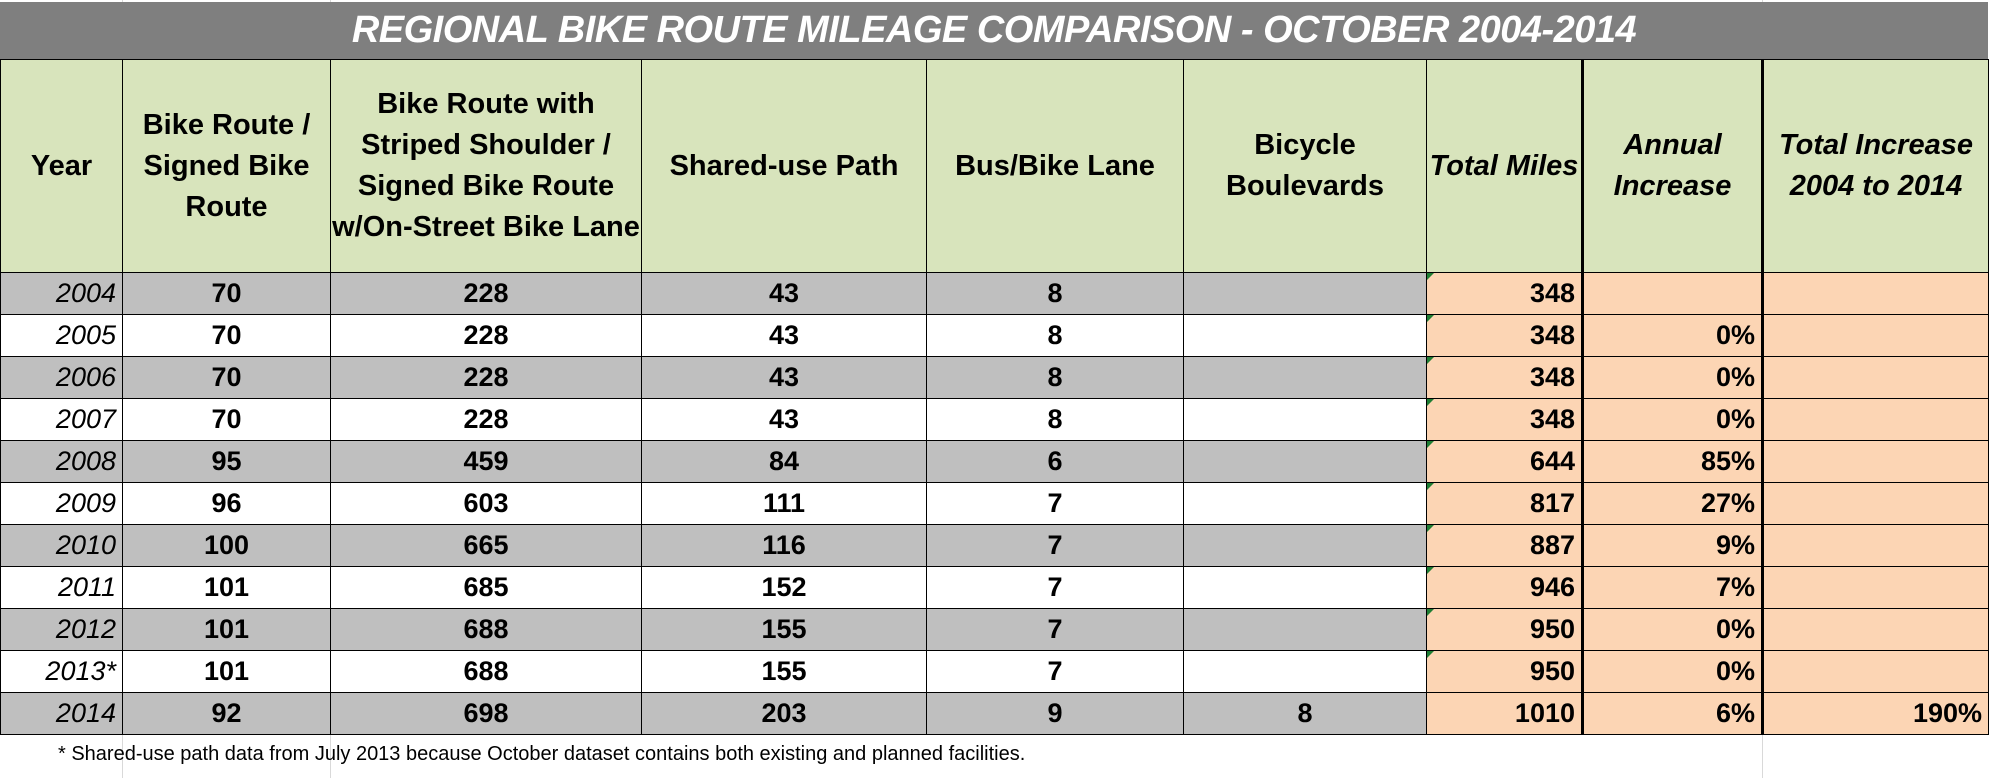 The width and height of the screenshot is (2000, 778). I want to click on cell-annual-increase: 7%, so click(1672, 587).